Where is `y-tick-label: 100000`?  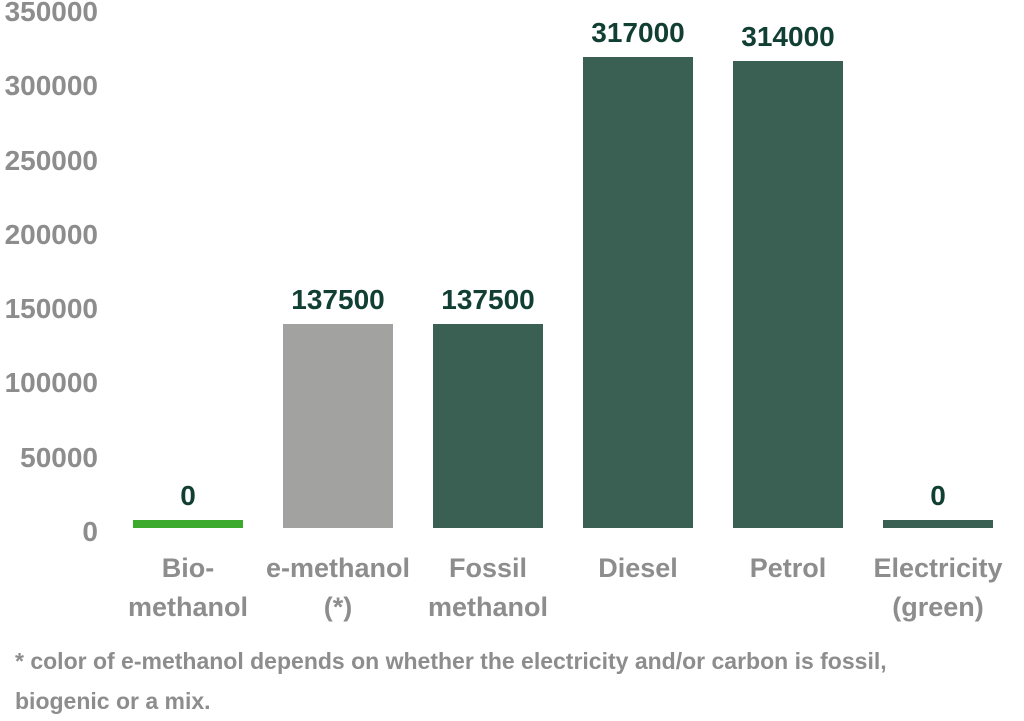 y-tick-label: 100000 is located at coordinates (51, 382).